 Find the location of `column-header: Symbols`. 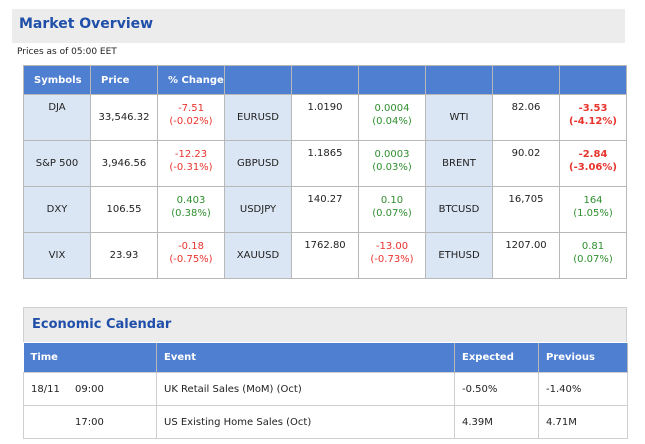

column-header: Symbols is located at coordinates (57, 80).